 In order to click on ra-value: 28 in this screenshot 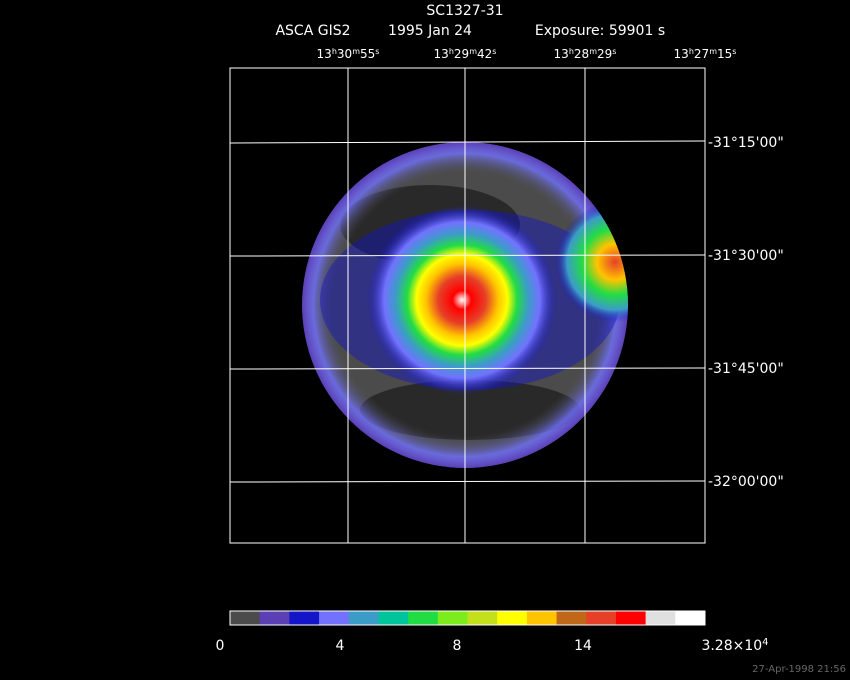, I will do `click(581, 54)`.